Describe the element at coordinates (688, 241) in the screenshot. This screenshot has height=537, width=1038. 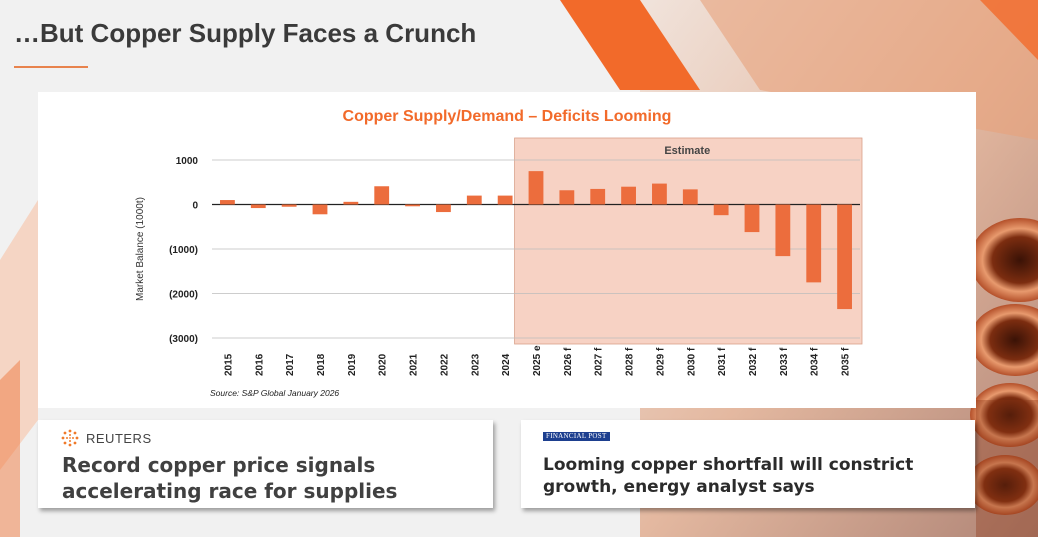
I see `estimate-shade` at that location.